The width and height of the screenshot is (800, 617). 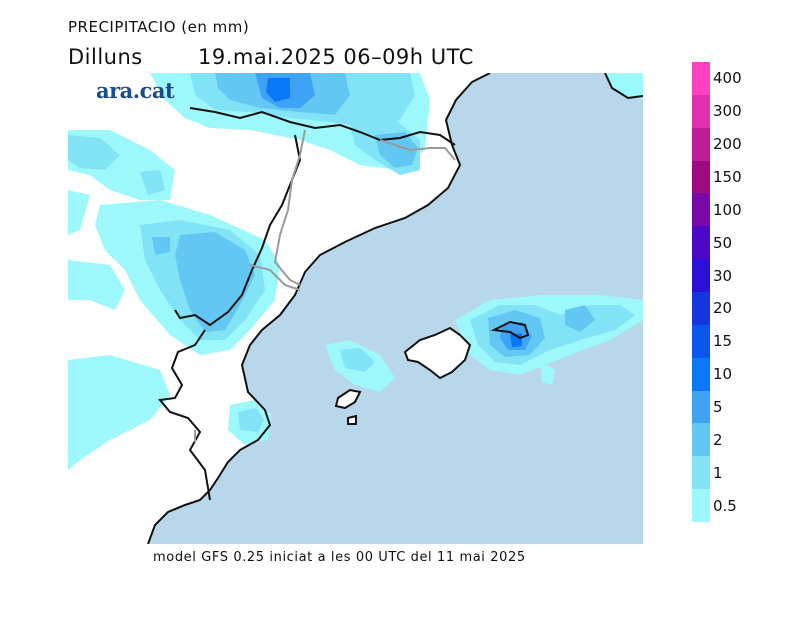 What do you see at coordinates (723, 308) in the screenshot?
I see `legend-label: 20` at bounding box center [723, 308].